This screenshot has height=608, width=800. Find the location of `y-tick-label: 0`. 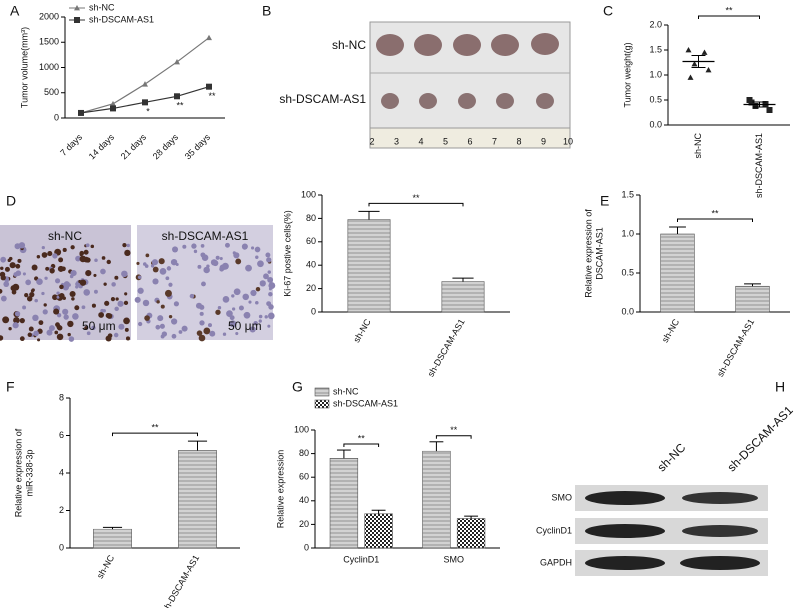

y-tick-label: 0 is located at coordinates (61, 547).